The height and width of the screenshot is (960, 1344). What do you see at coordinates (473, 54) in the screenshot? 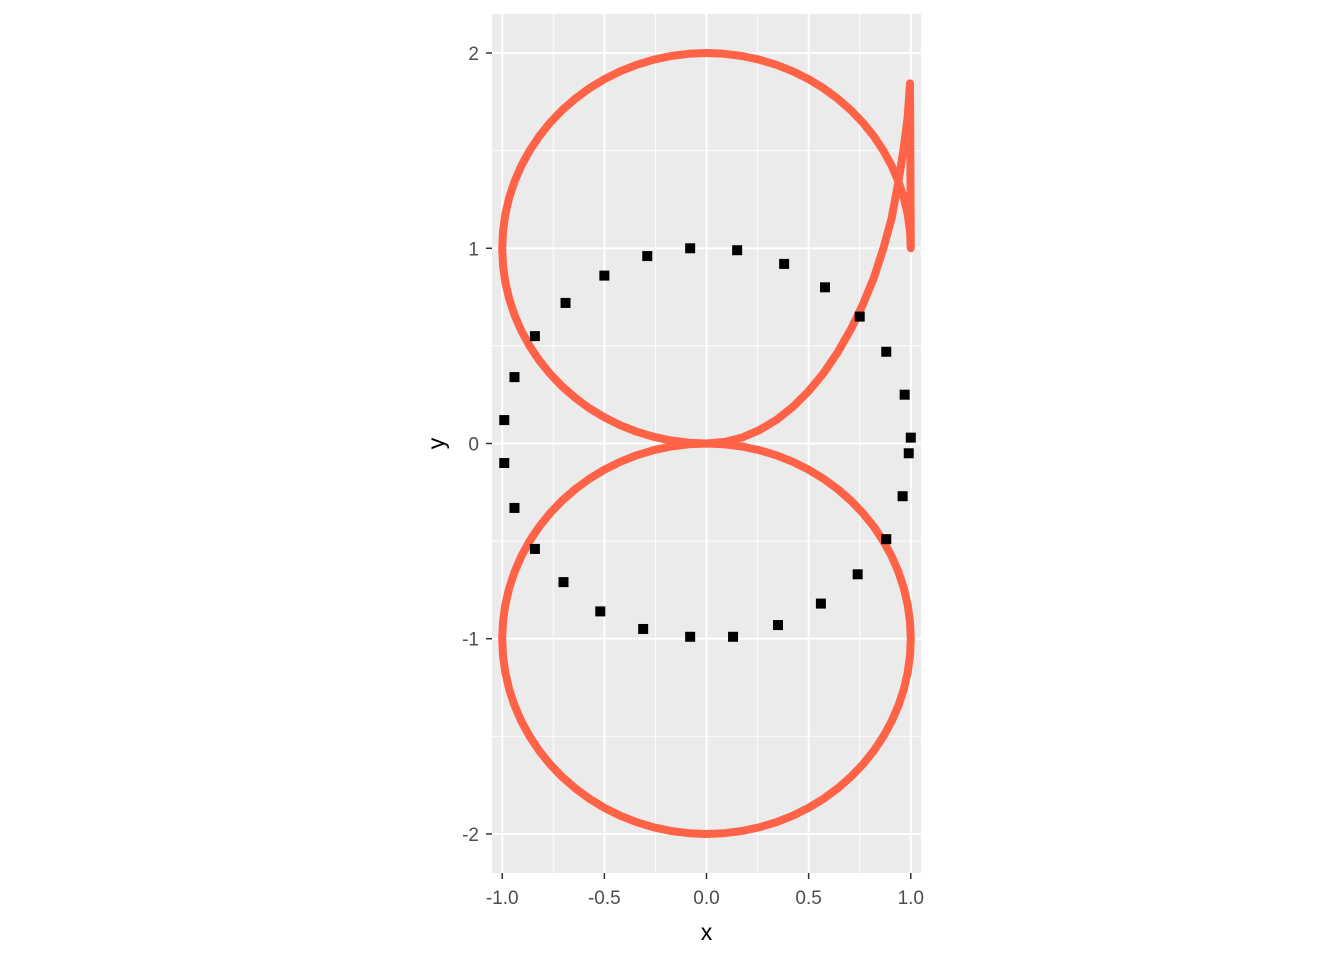
I see `y-tick-label: 2` at bounding box center [473, 54].